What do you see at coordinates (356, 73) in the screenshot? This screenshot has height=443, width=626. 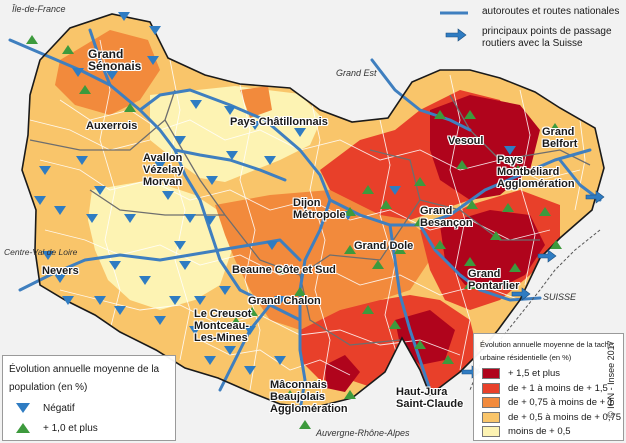 I see `label-grand-est: Grand Est` at bounding box center [356, 73].